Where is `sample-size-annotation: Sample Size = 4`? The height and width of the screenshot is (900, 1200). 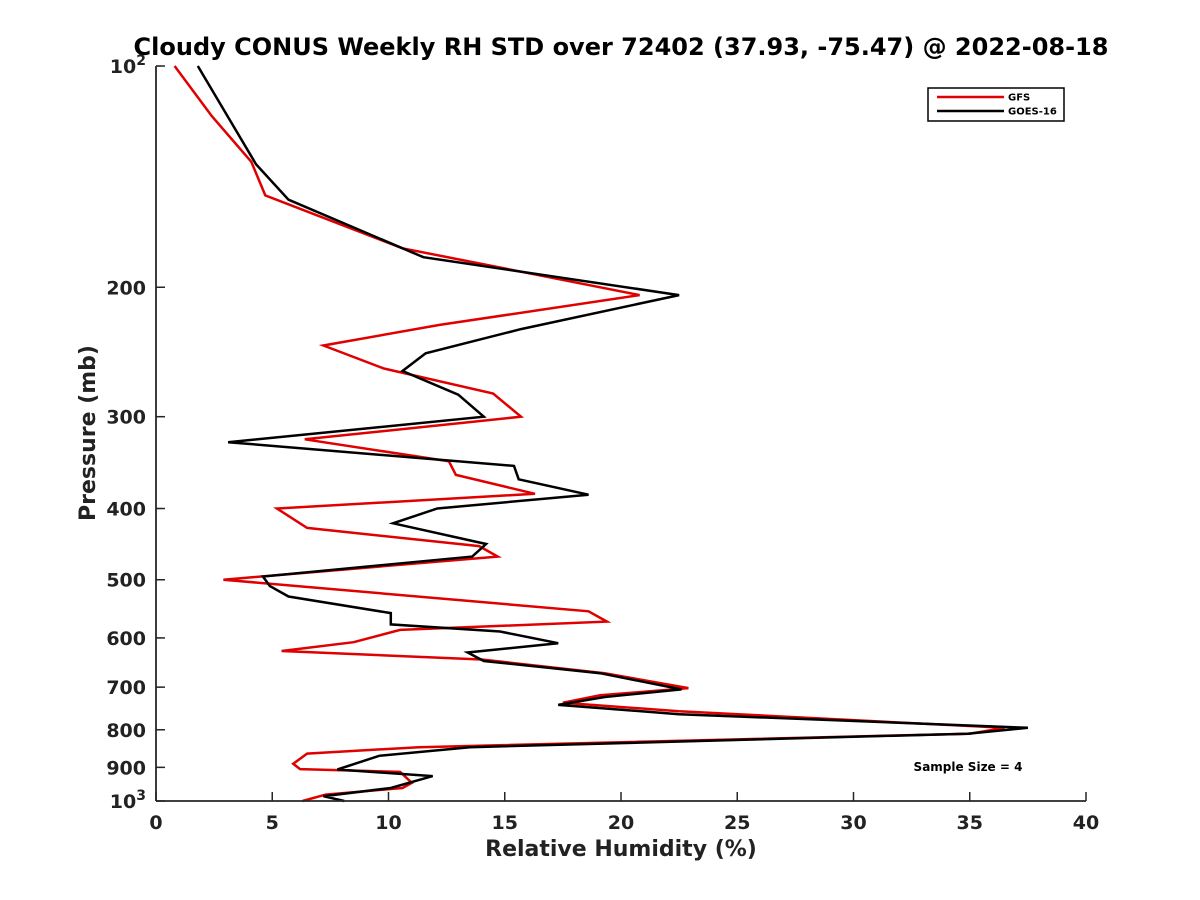
sample-size-annotation: Sample Size = 4 is located at coordinates (968, 767).